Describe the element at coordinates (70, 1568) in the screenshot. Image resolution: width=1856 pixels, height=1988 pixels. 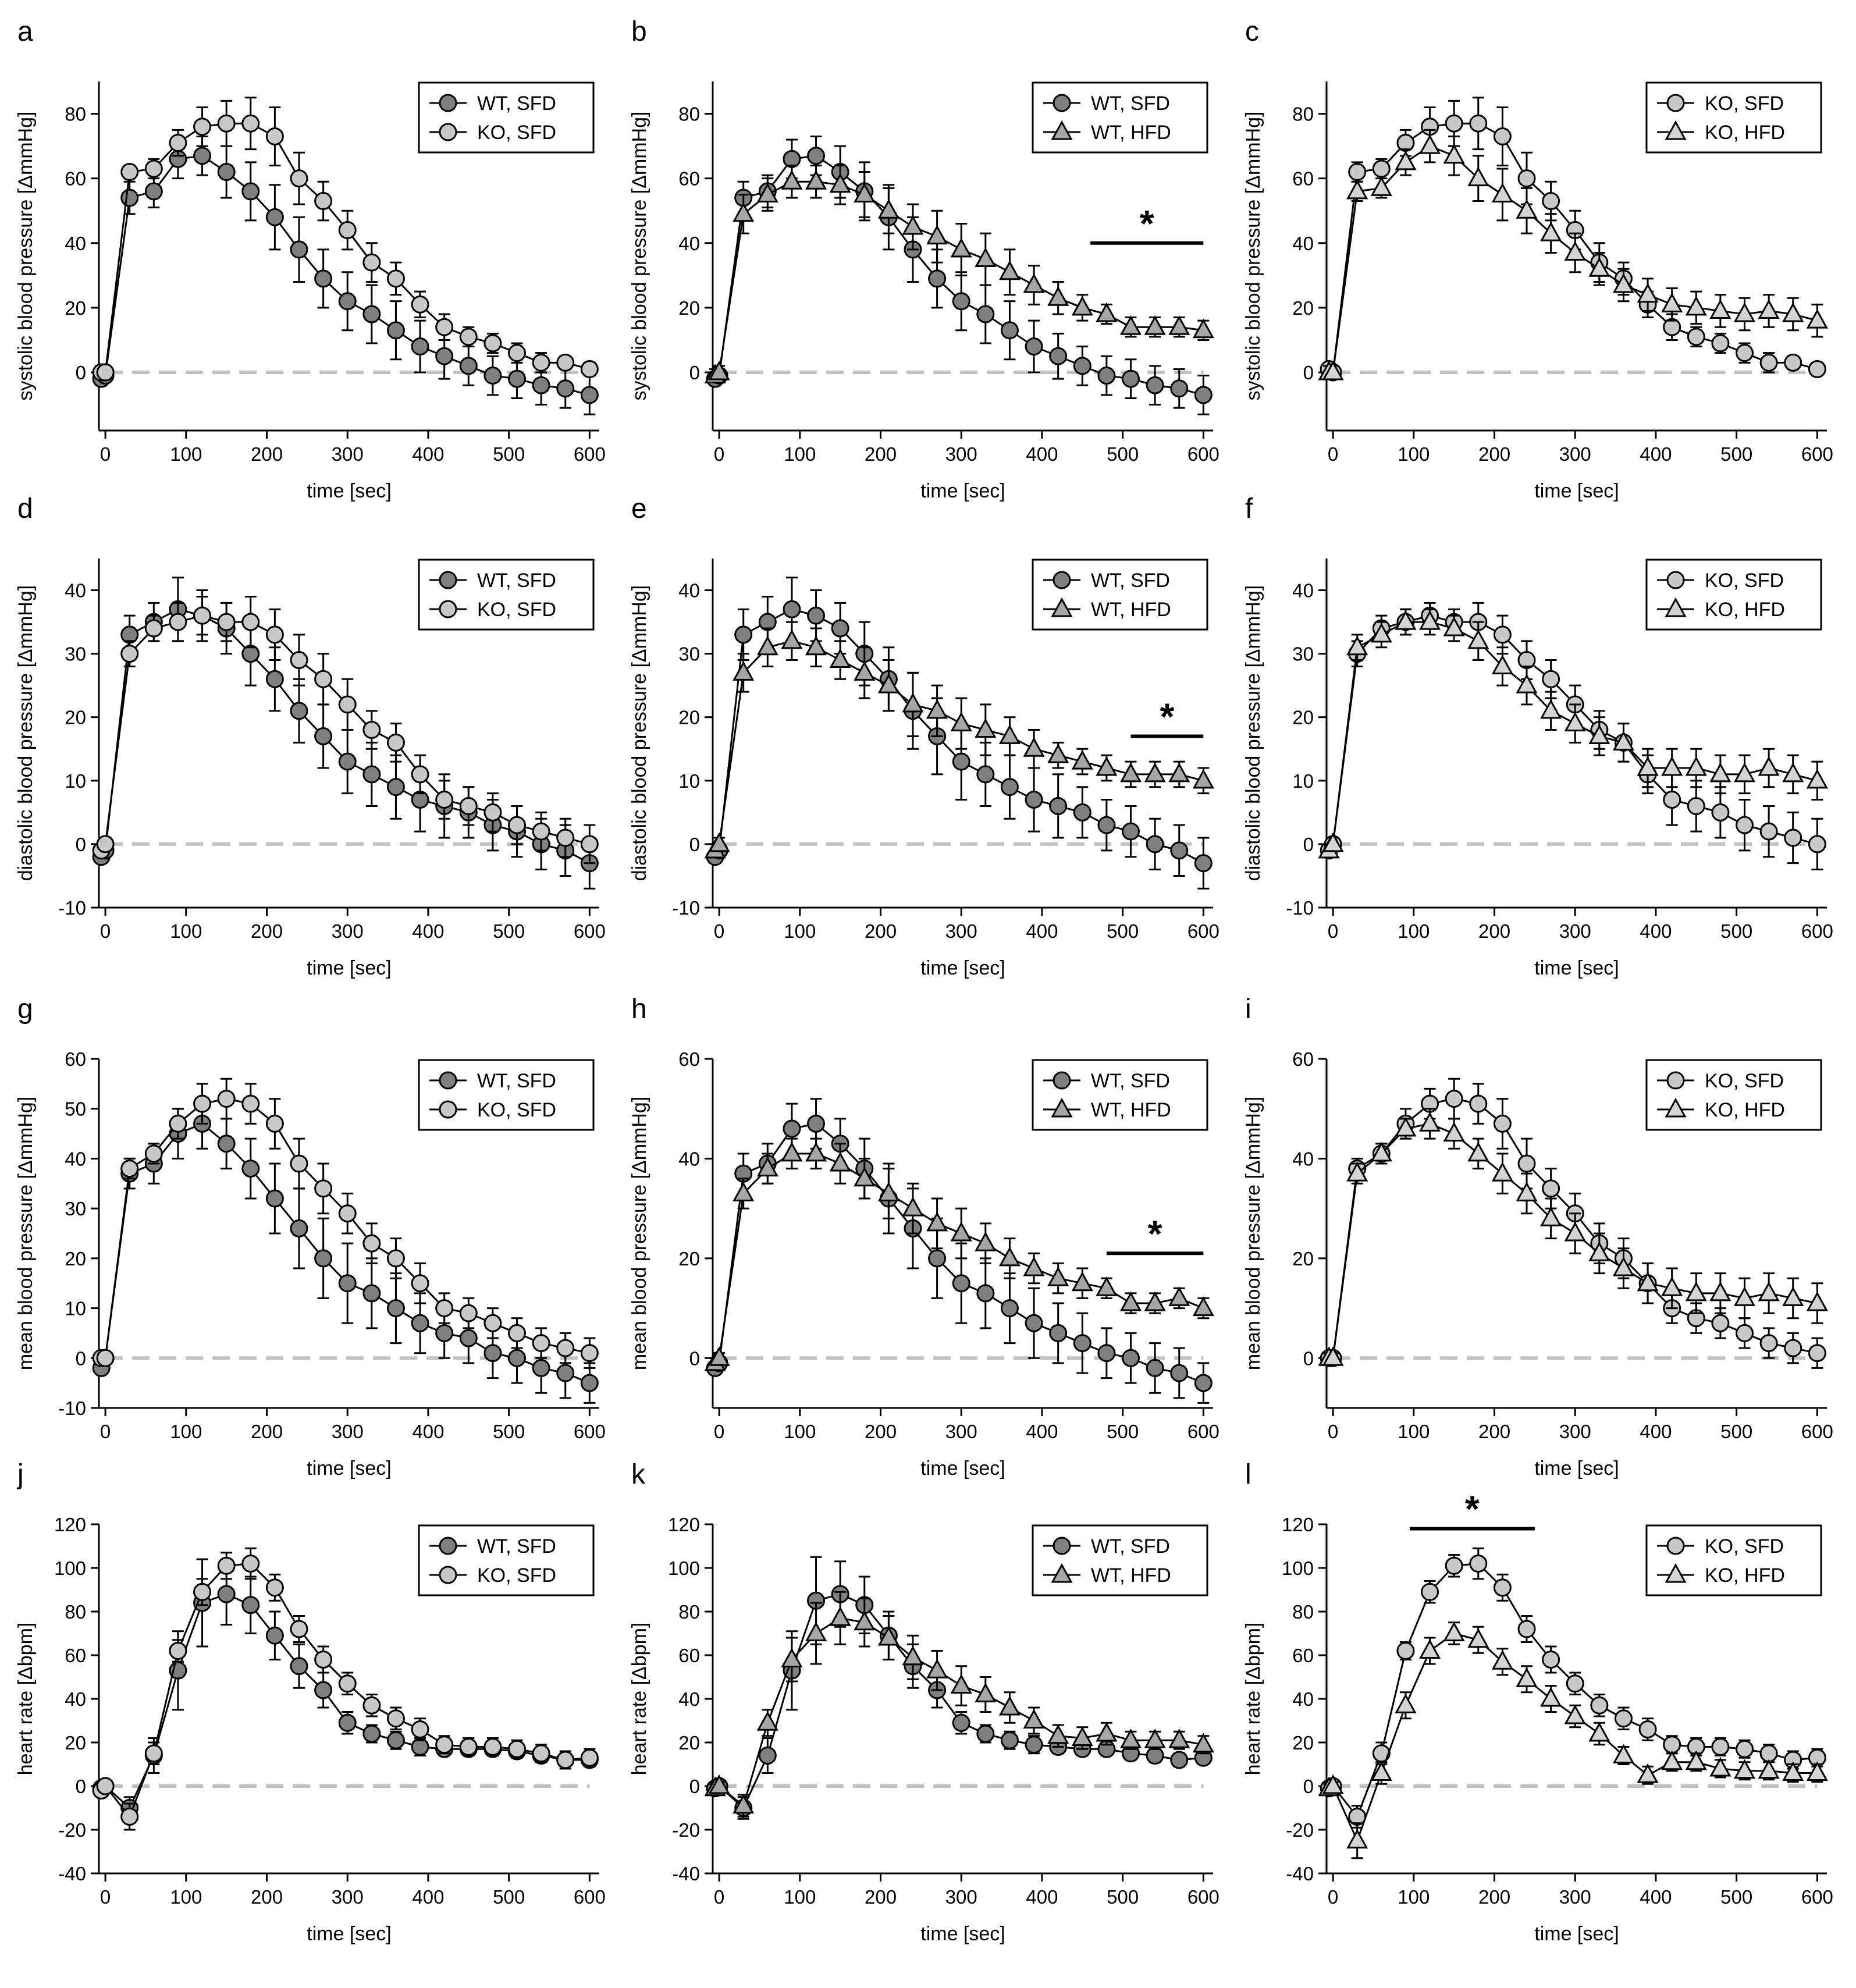
I see `y-tick-label: 100` at that location.